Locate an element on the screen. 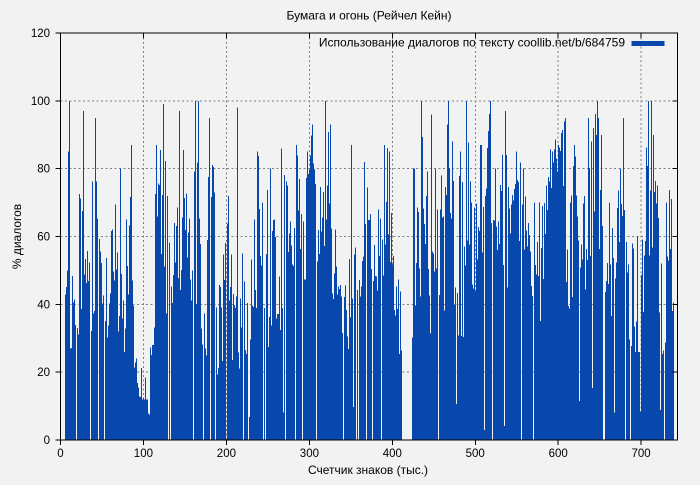 This screenshot has height=485, width=700. svg-text: Счетчик знаков (тыс.) is located at coordinates (368, 470).